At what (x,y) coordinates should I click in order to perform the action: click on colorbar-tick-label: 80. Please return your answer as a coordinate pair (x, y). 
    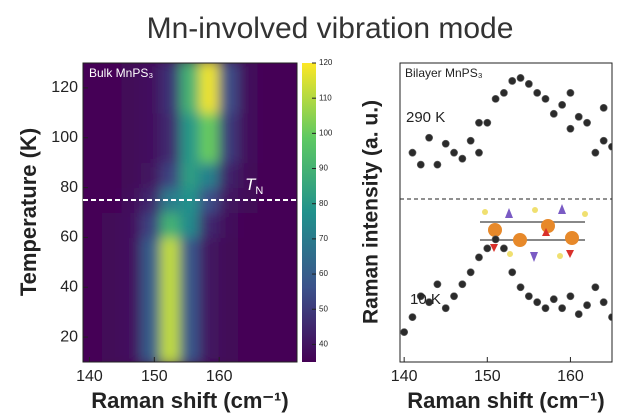
    Looking at the image, I should click on (323, 203).